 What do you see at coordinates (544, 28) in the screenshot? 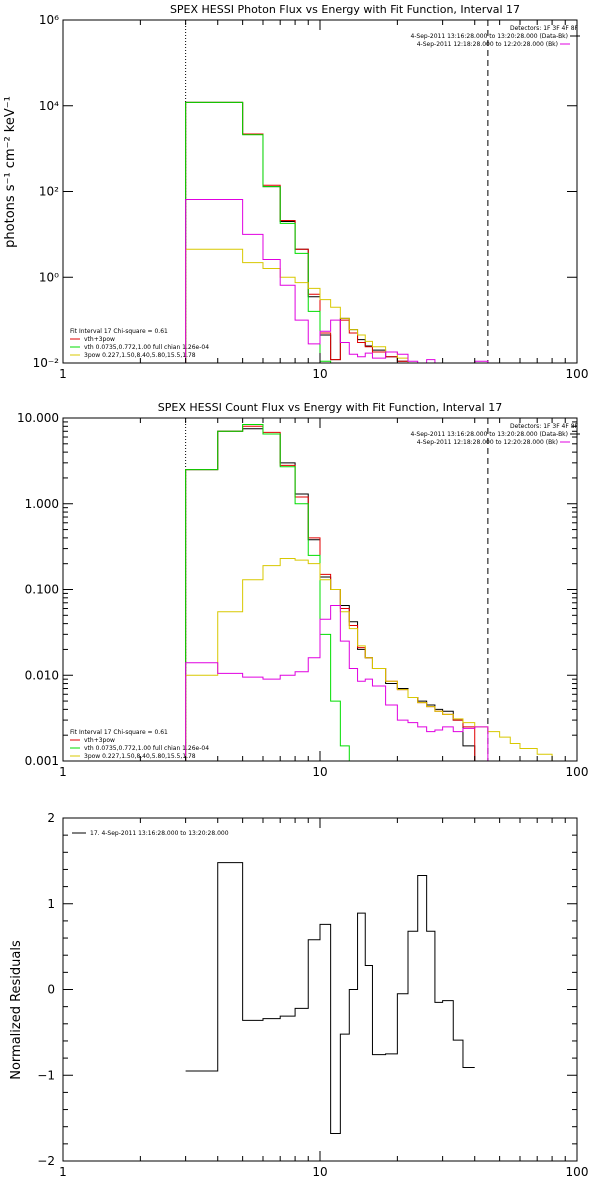
I see `photon-flux-legend-detectors: Detectors: 1F 3F 4F 8F` at bounding box center [544, 28].